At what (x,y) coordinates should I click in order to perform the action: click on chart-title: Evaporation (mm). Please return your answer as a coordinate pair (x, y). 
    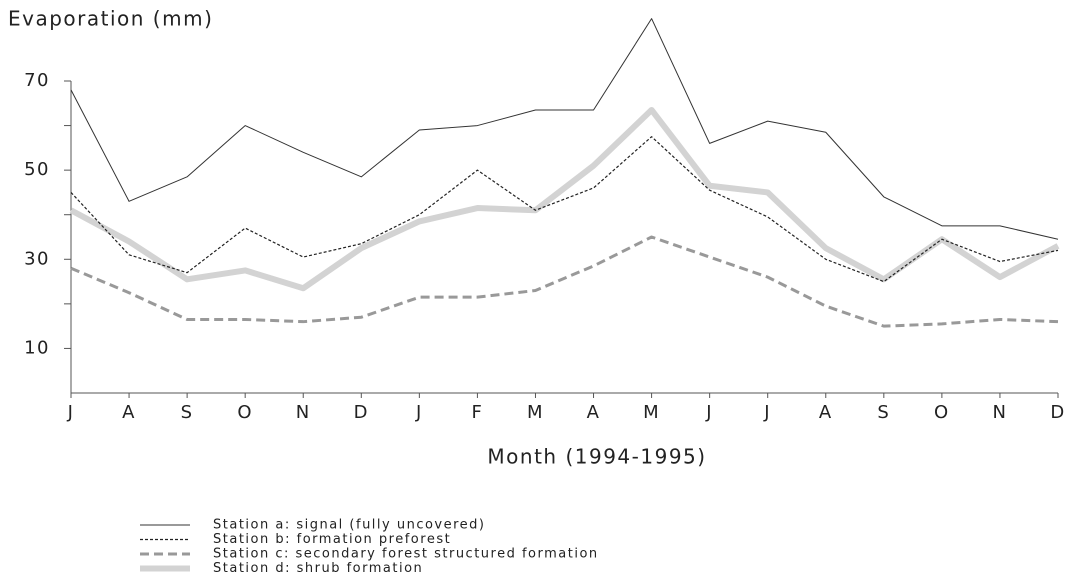
    Looking at the image, I should click on (110, 19).